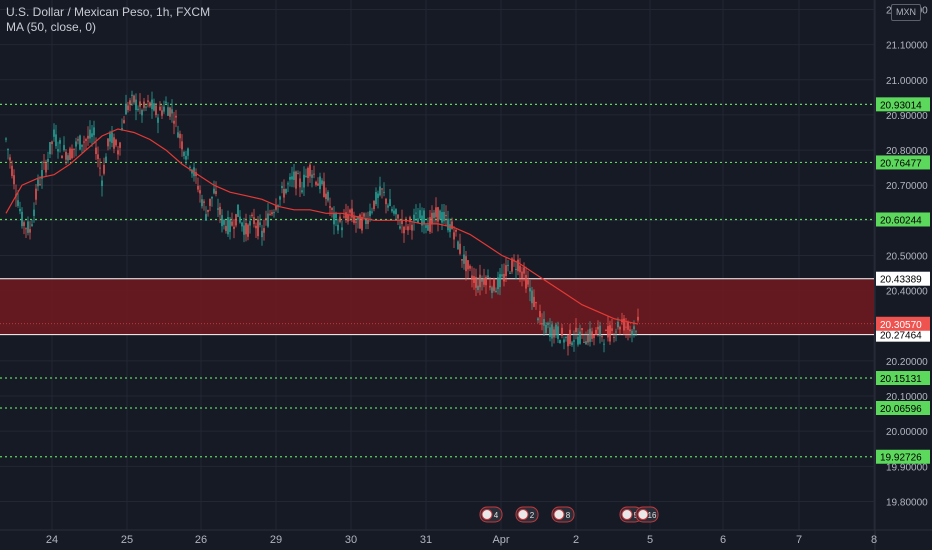 Image resolution: width=932 pixels, height=550 pixels. I want to click on symbol-title: U.S. Dollar / Mexican Peso, 1h, FXCM, so click(108, 12).